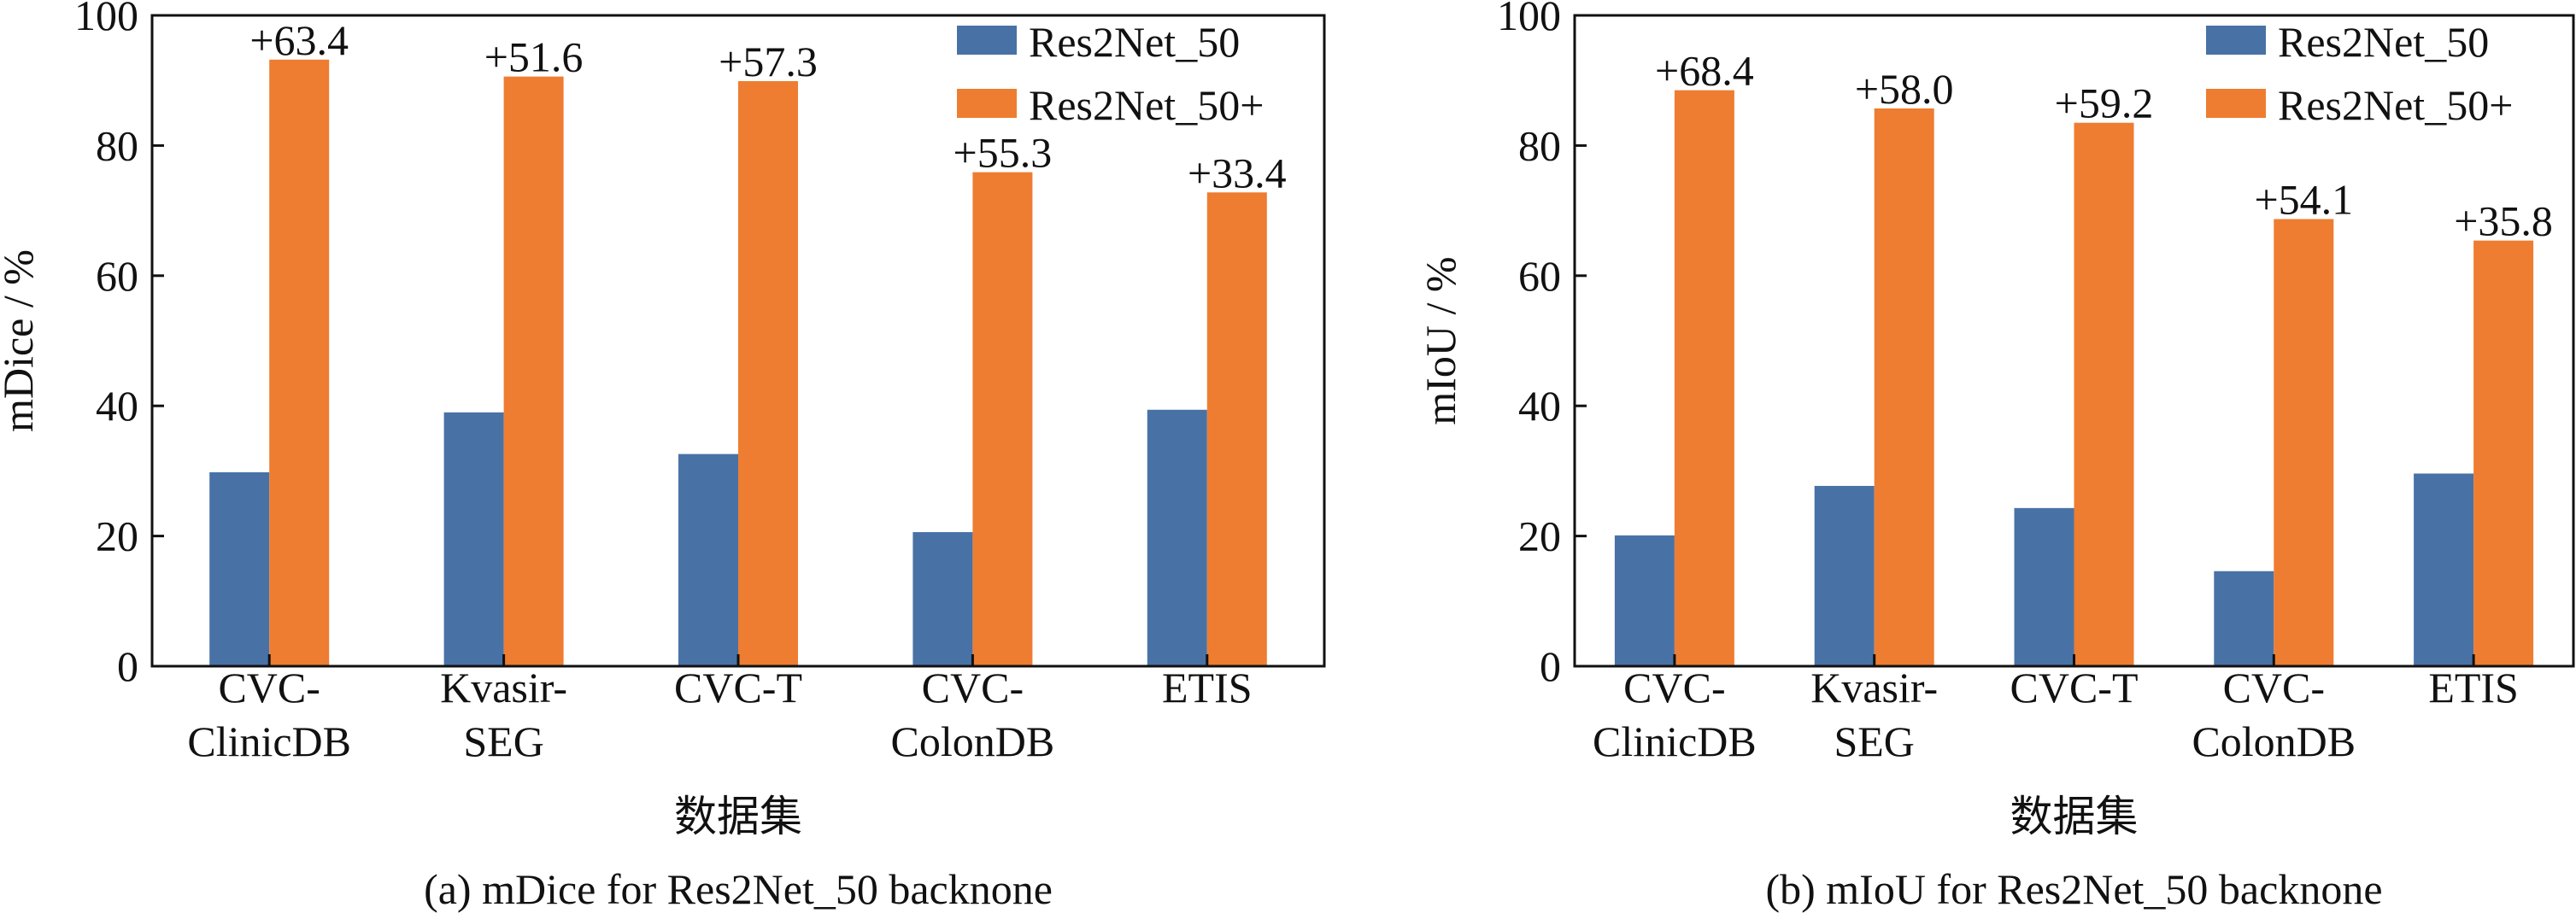 The height and width of the screenshot is (919, 2576). I want to click on data-label-4: +33.4, so click(1237, 173).